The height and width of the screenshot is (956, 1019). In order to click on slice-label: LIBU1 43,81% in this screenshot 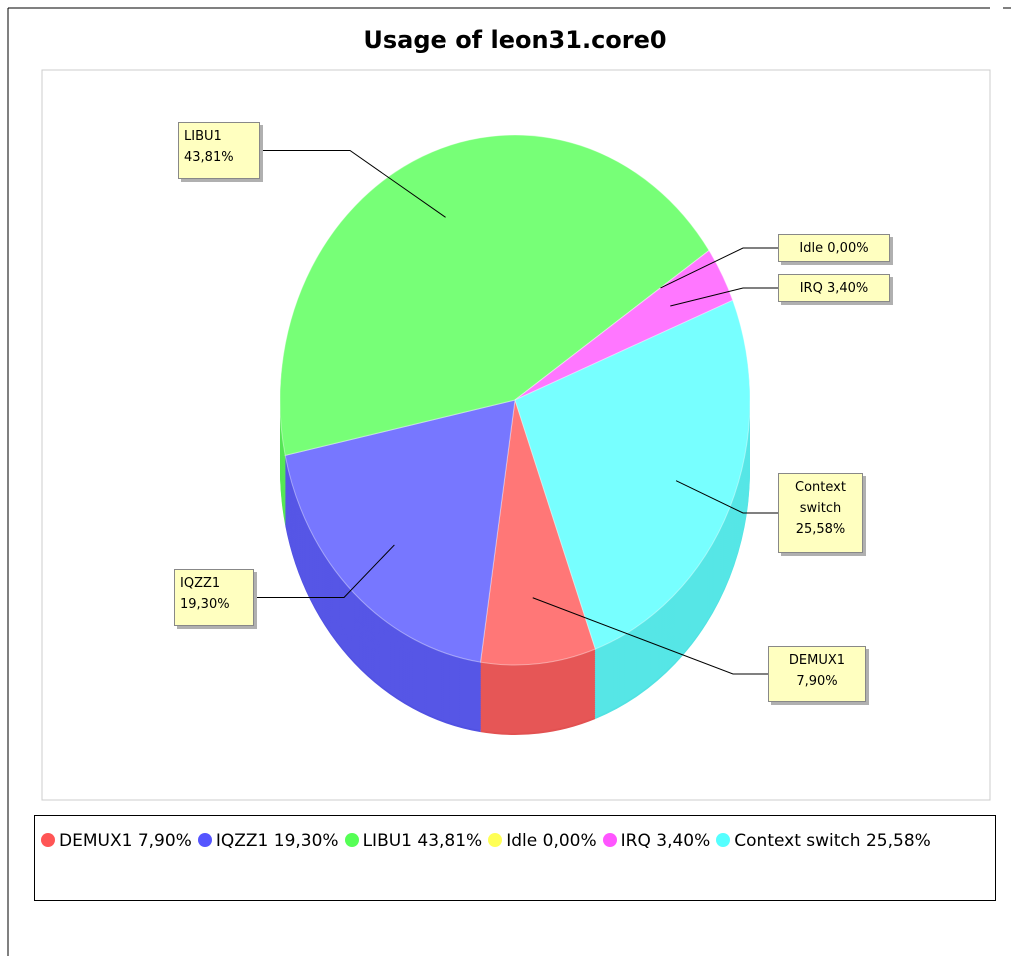, I will do `click(219, 150)`.